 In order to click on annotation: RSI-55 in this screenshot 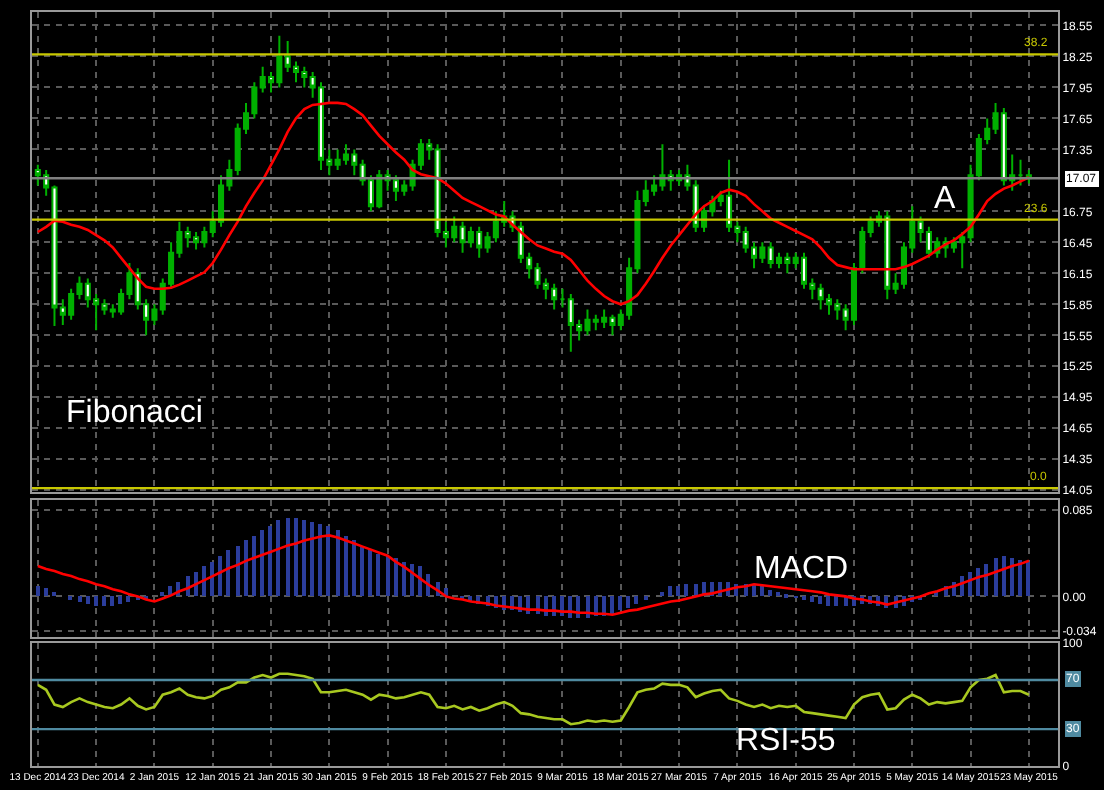, I will do `click(786, 741)`.